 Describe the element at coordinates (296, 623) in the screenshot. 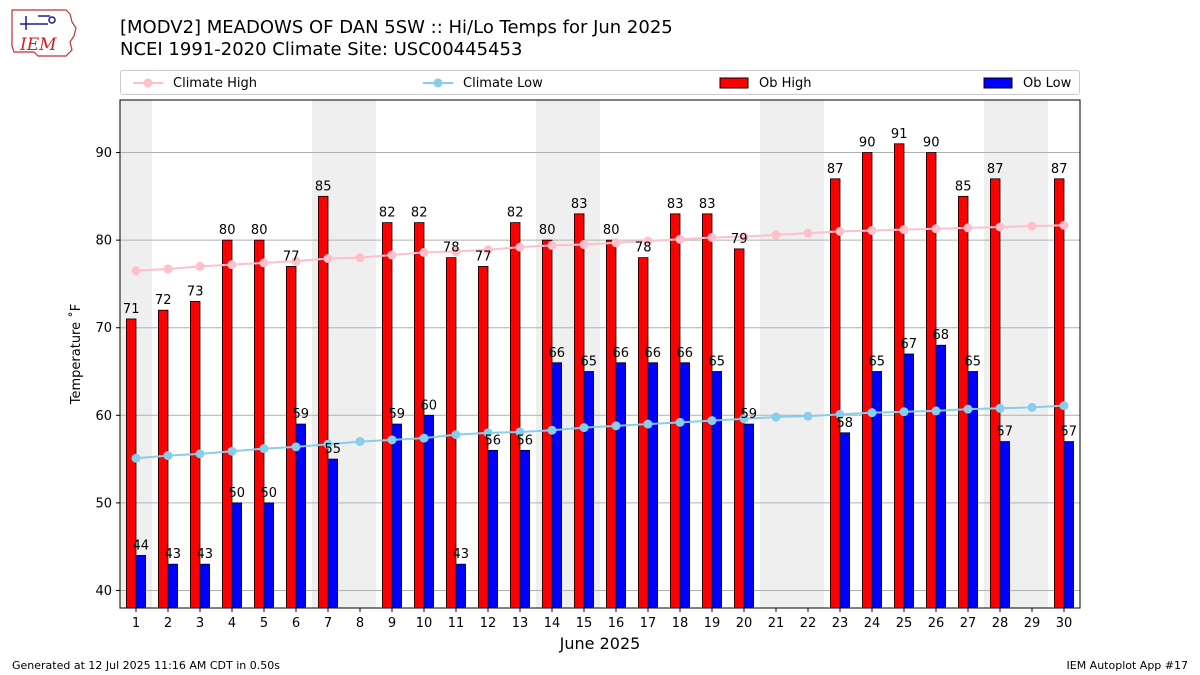

I see `x-tick-label: 6` at that location.